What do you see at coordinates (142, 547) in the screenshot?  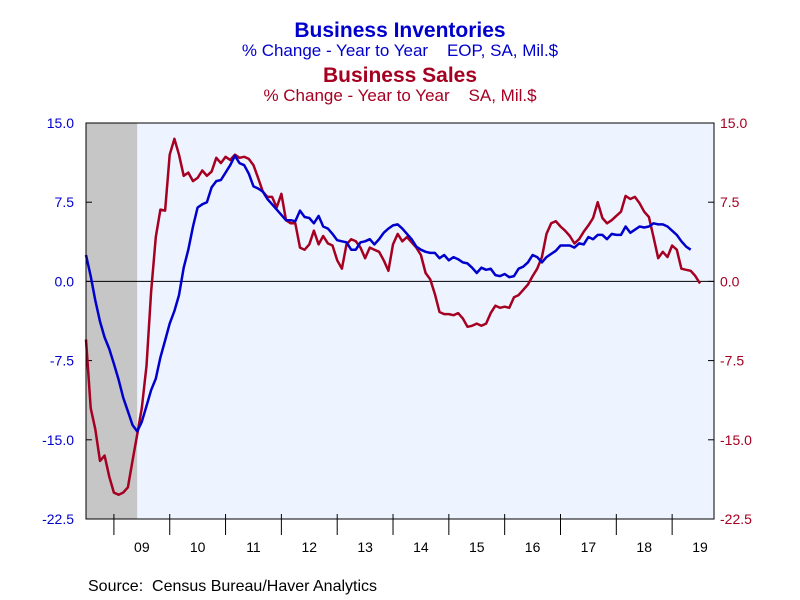 I see `x-tick-label: 09` at bounding box center [142, 547].